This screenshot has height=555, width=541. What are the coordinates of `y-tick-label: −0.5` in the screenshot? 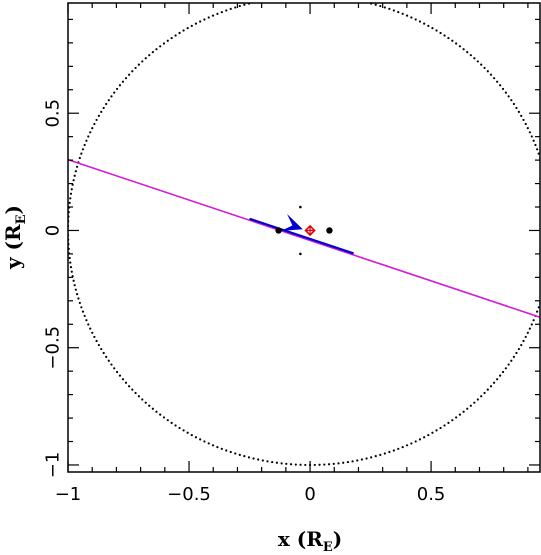 It's located at (52, 348).